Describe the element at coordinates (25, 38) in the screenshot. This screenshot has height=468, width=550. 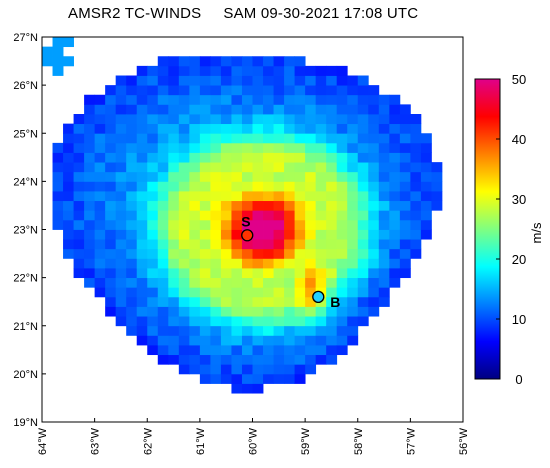
I see `lat-label: 27°N` at that location.